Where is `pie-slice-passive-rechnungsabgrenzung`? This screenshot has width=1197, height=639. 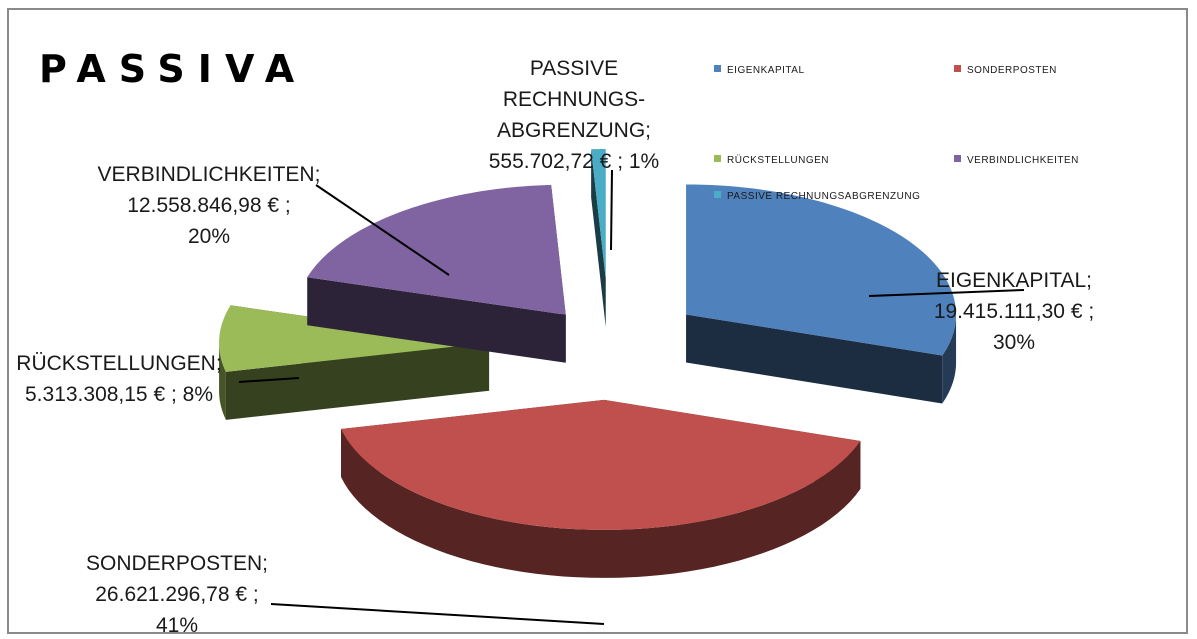 pie-slice-passive-rechnungsabgrenzung is located at coordinates (598, 238).